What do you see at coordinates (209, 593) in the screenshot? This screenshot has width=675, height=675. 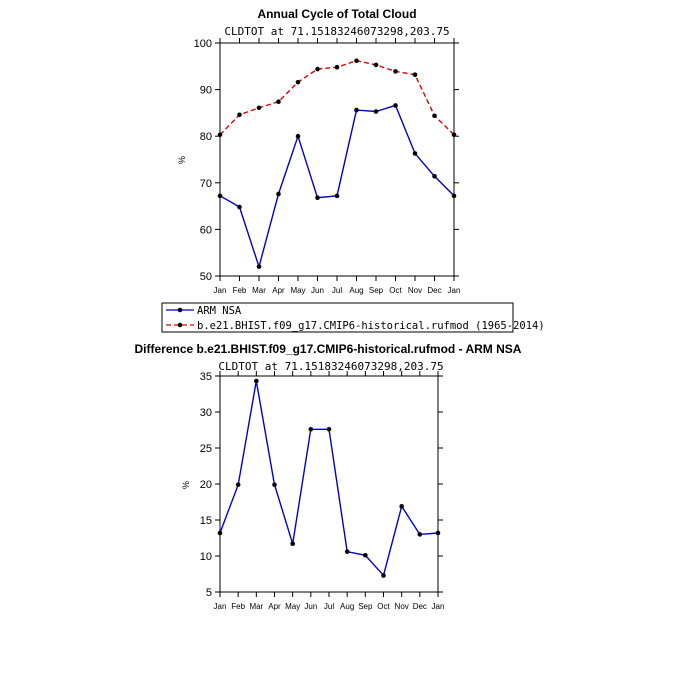 I see `y-tick-label: 5` at bounding box center [209, 593].